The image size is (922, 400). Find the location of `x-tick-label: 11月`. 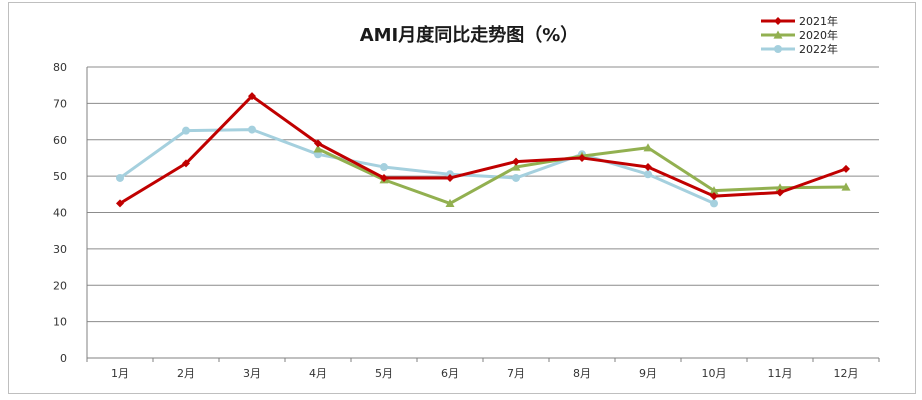

x-tick-label: 11月 is located at coordinates (780, 373).